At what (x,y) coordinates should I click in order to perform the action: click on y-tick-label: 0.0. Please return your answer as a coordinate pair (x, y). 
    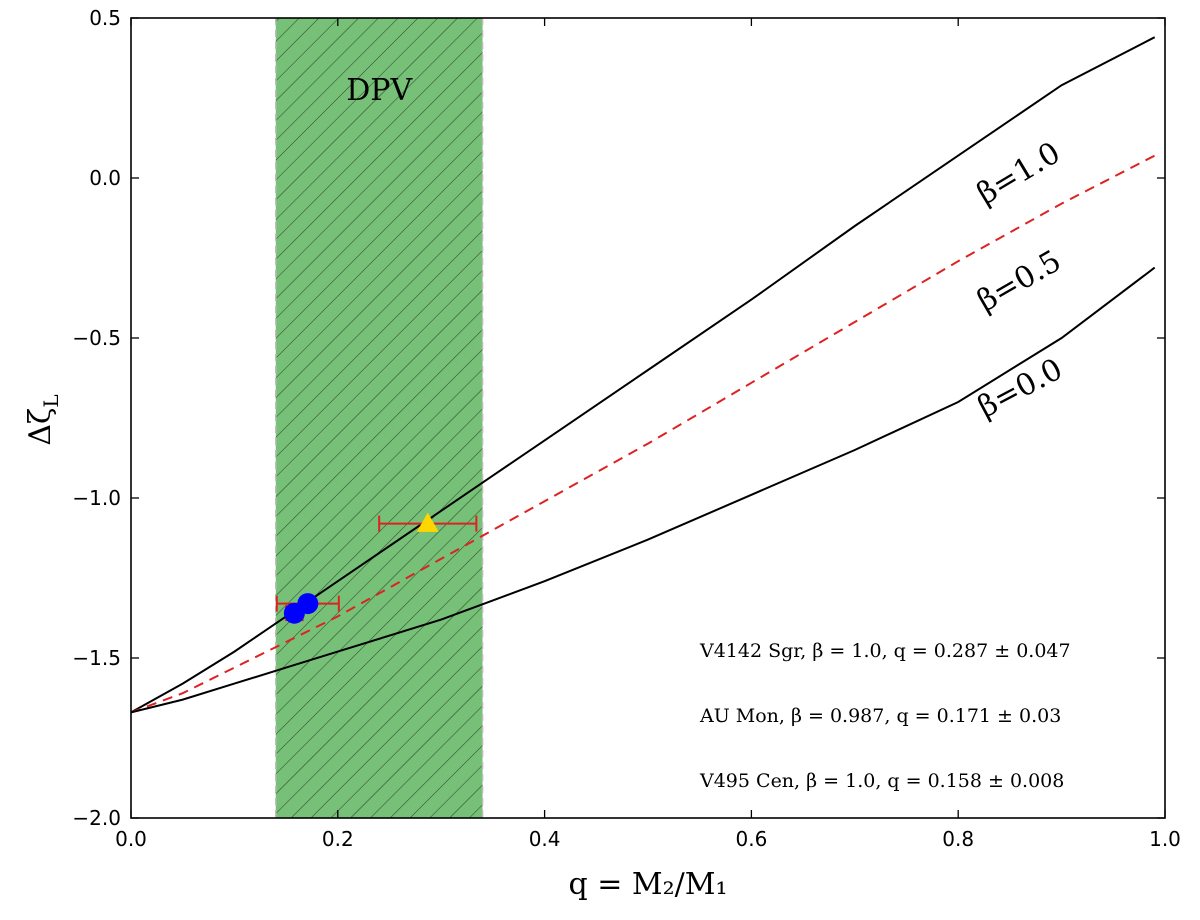
    Looking at the image, I should click on (105, 178).